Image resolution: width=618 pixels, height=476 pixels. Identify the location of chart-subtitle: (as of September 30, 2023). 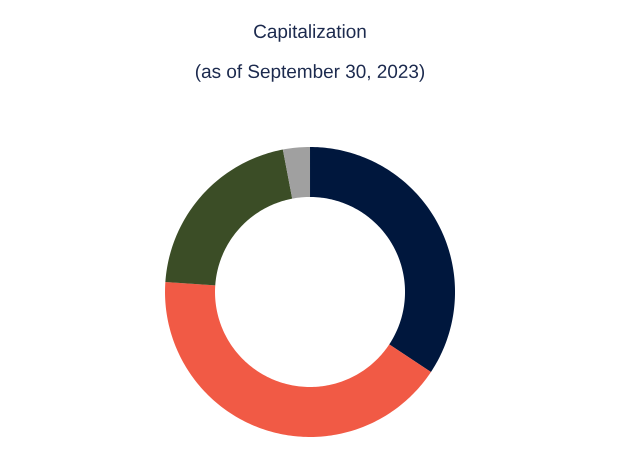
(310, 73).